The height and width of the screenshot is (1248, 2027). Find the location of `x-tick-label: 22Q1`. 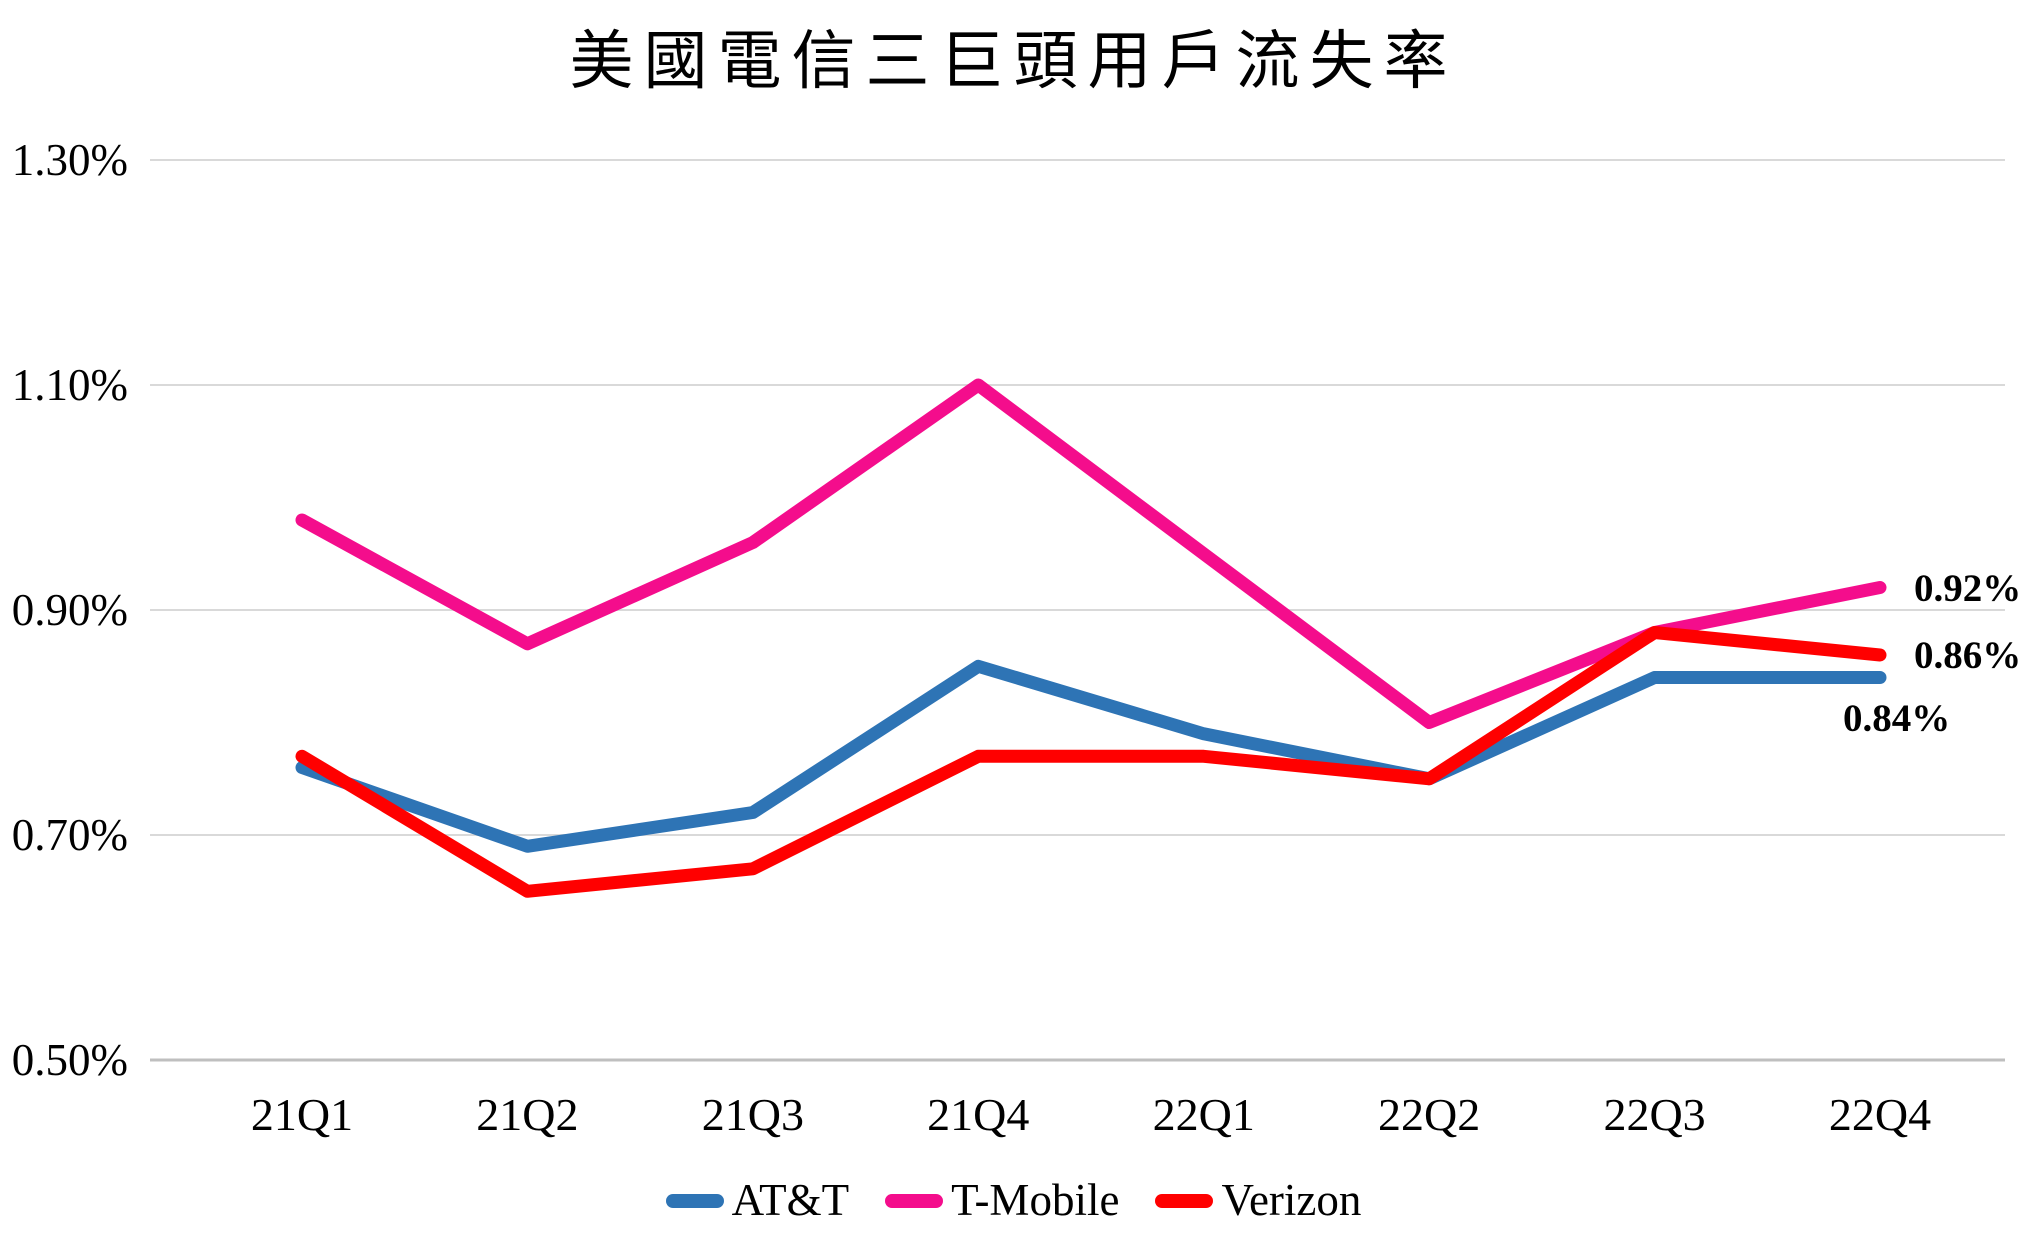

x-tick-label: 22Q1 is located at coordinates (1203, 1114).